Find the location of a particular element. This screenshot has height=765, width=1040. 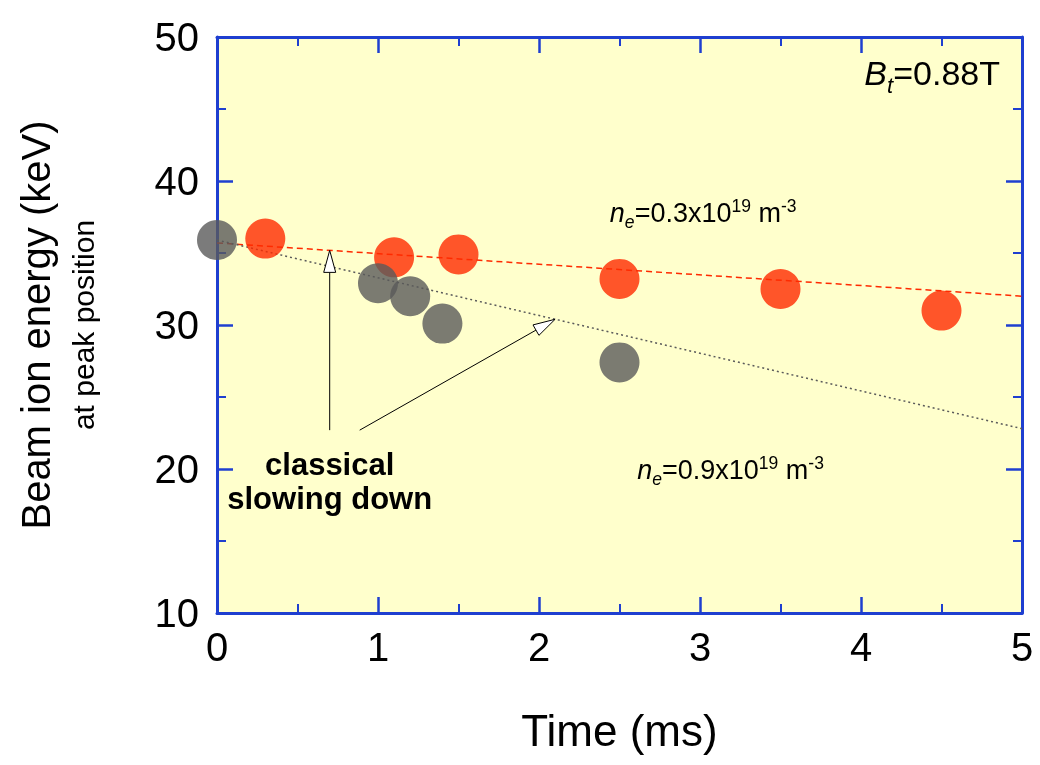

x-axis-title: Time (ms) is located at coordinates (619, 731).